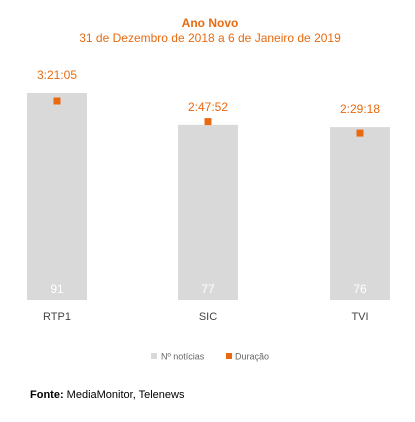 The width and height of the screenshot is (415, 422). Describe the element at coordinates (210, 357) in the screenshot. I see `legend: Nº notícias Duração` at that location.